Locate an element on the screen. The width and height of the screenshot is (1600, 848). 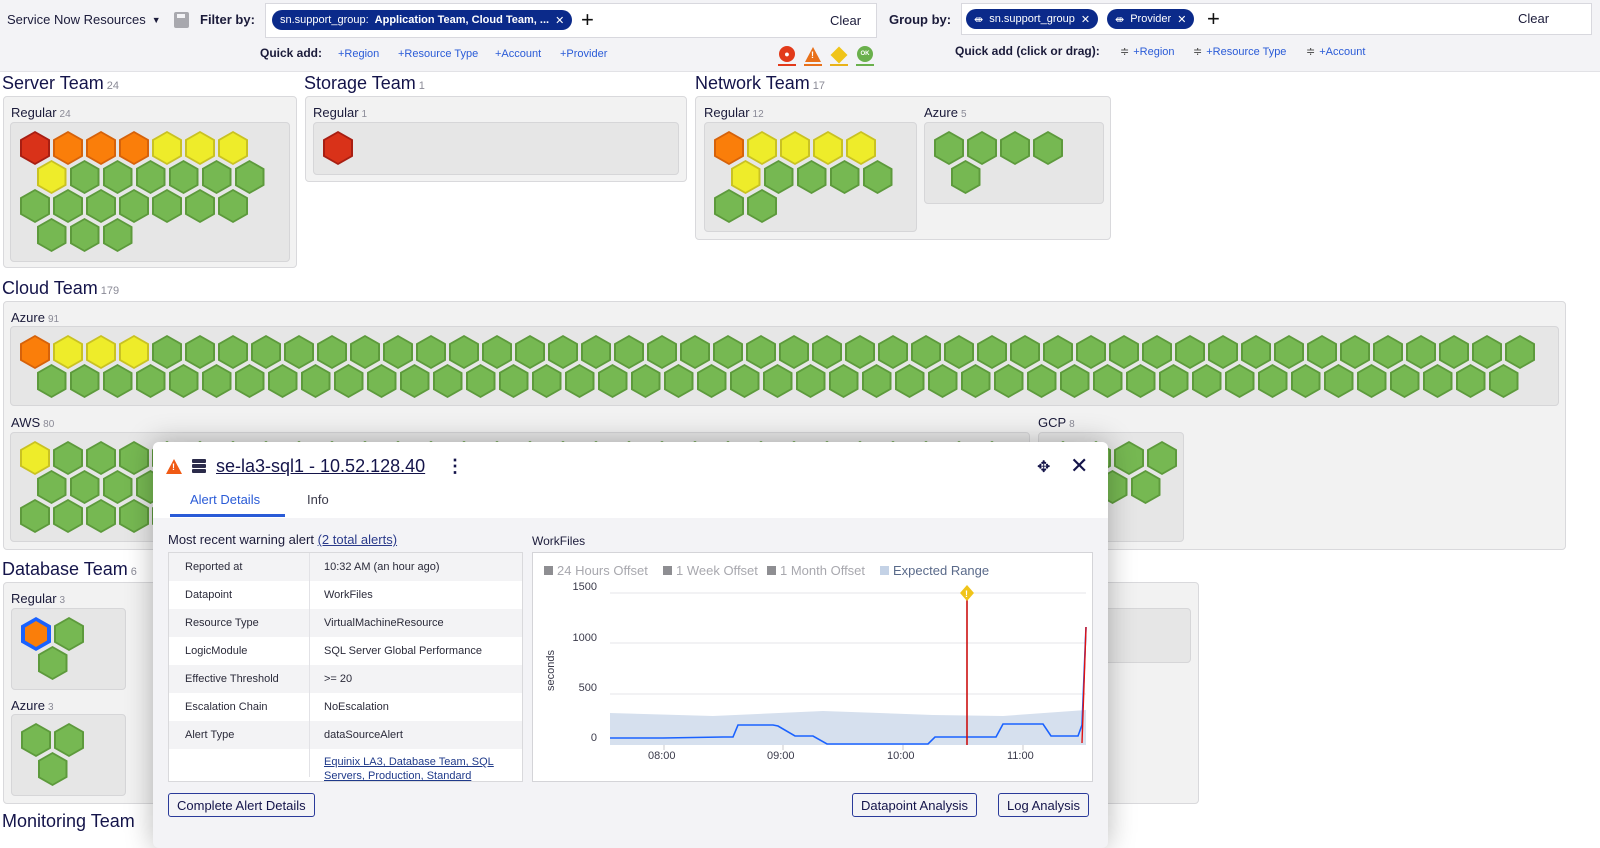
quick-add-provider: +Provider is located at coordinates (584, 54).